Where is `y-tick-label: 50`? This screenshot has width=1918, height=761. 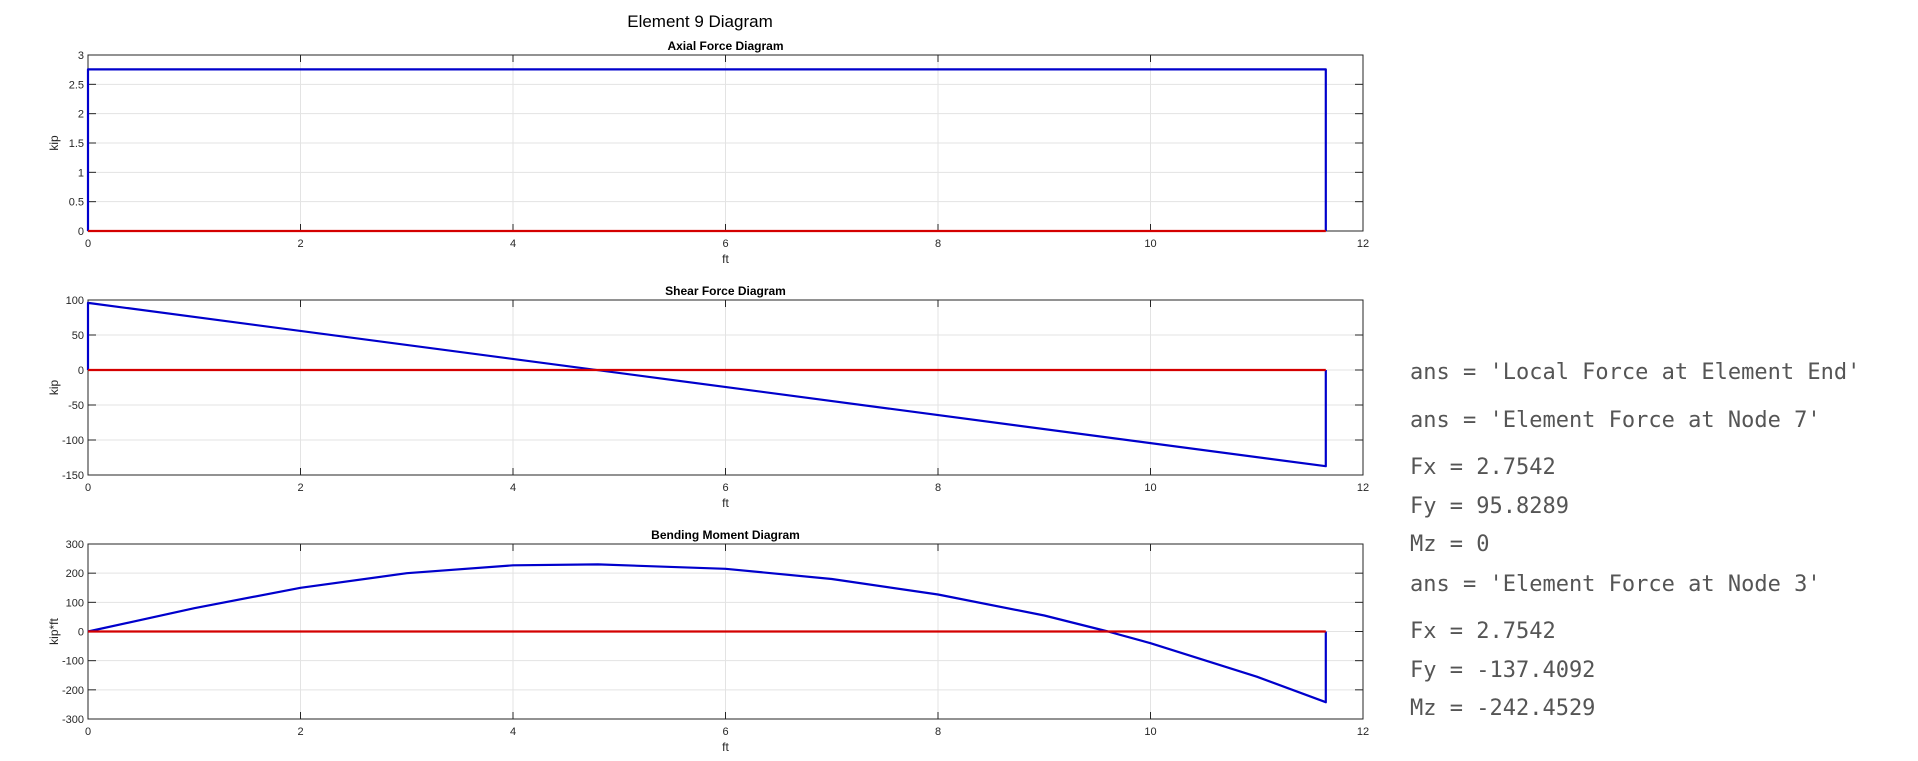 y-tick-label: 50 is located at coordinates (78, 336).